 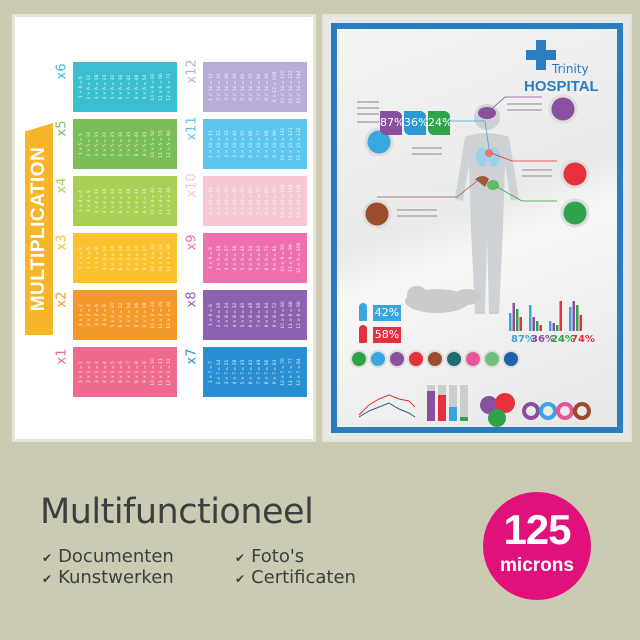 What do you see at coordinates (121, 372) in the screenshot?
I see `table-line: 6 × 1 = 6` at bounding box center [121, 372].